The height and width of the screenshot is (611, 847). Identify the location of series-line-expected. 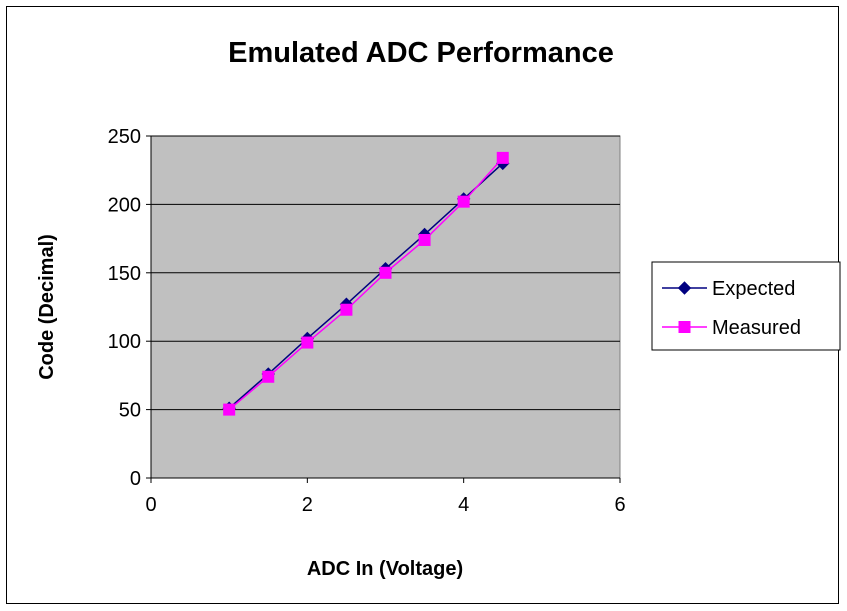
(366, 285).